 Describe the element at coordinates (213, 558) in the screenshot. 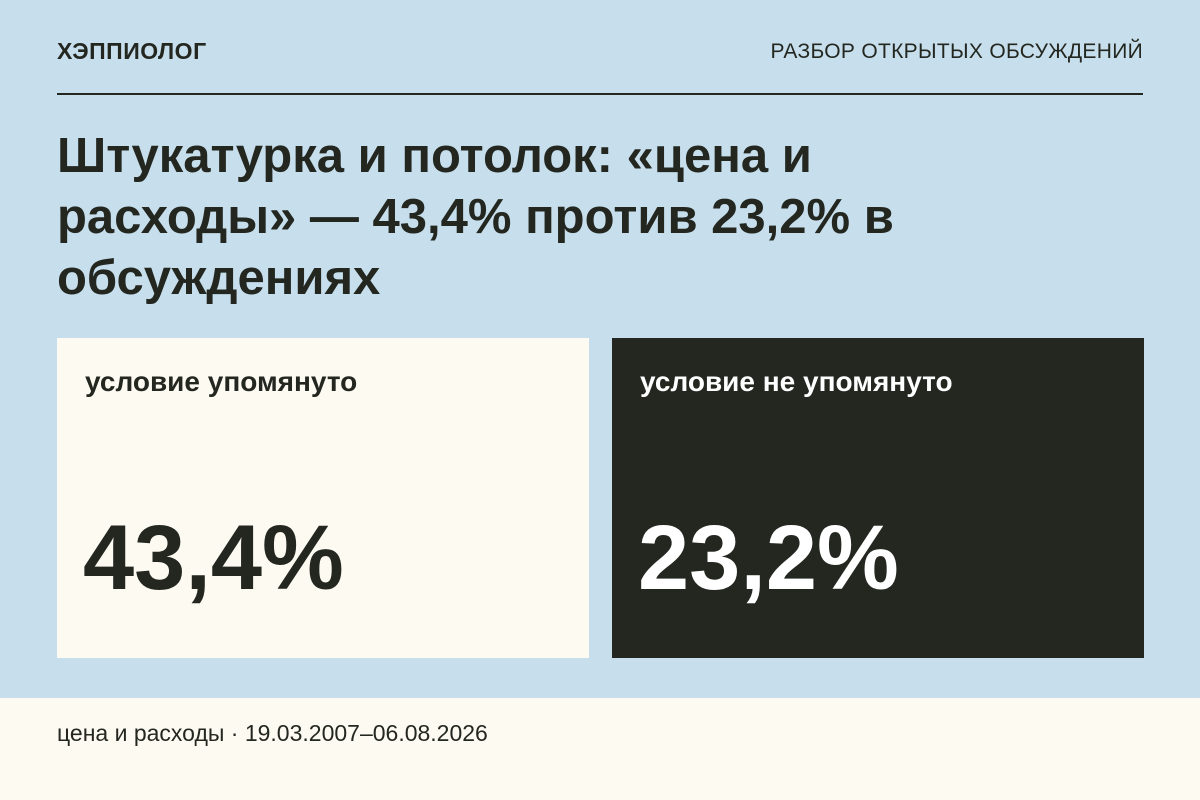

I see `card-value: 43,4%` at that location.